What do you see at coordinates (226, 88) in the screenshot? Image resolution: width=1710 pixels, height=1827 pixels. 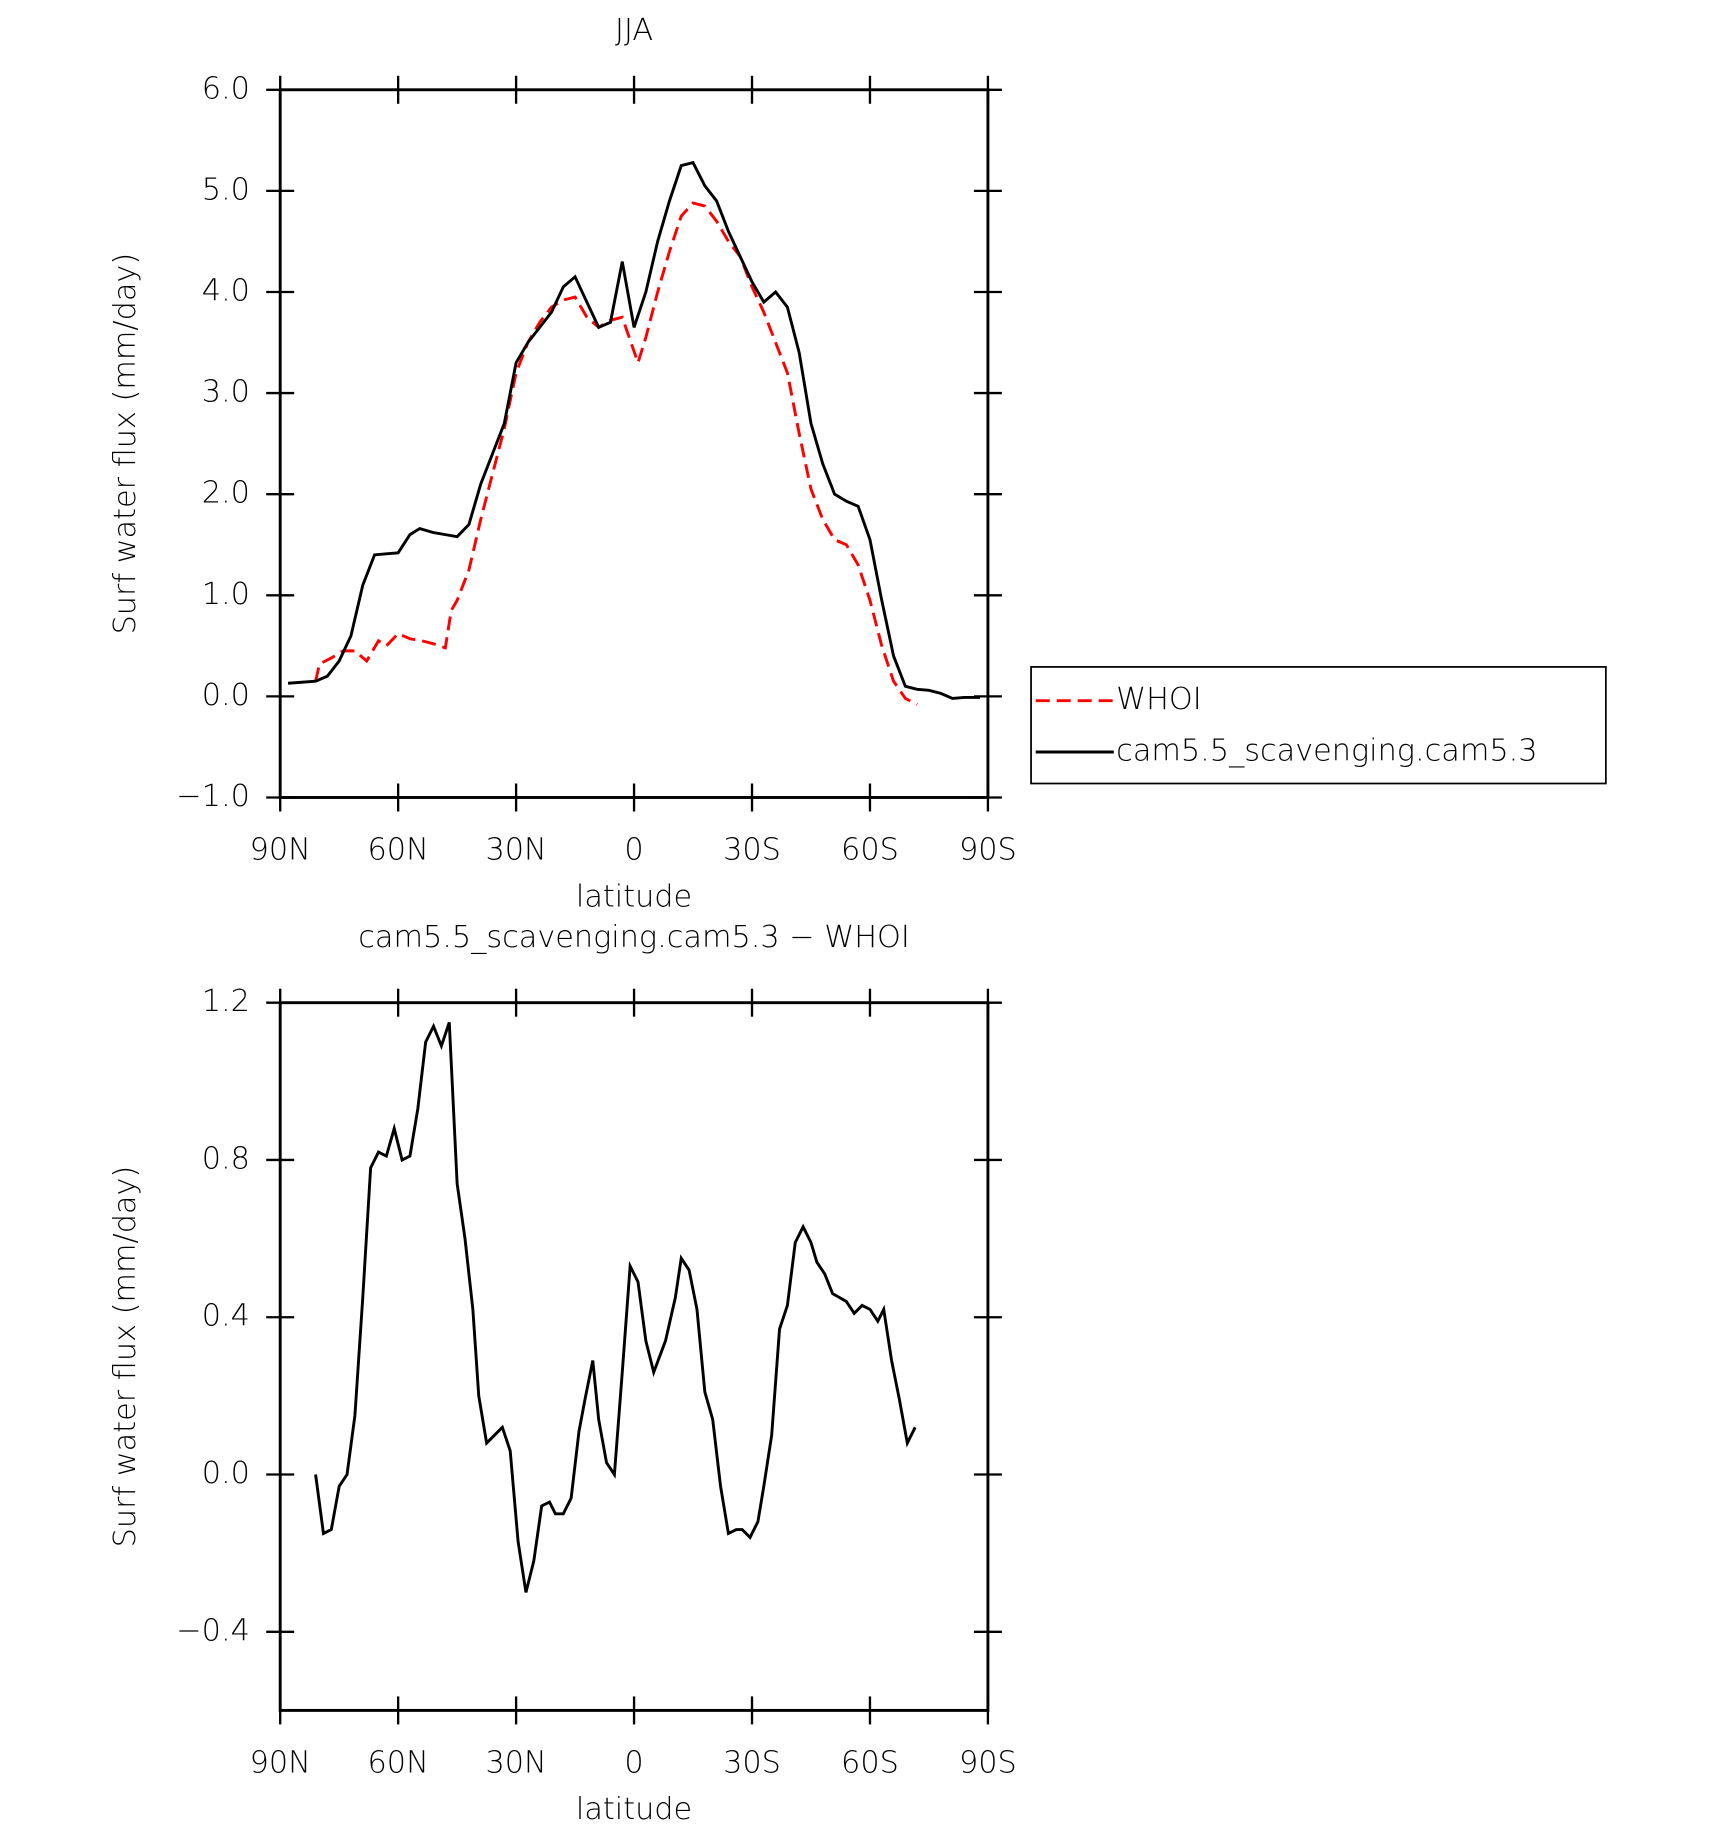 I see `y-tick-label: 6.0` at bounding box center [226, 88].